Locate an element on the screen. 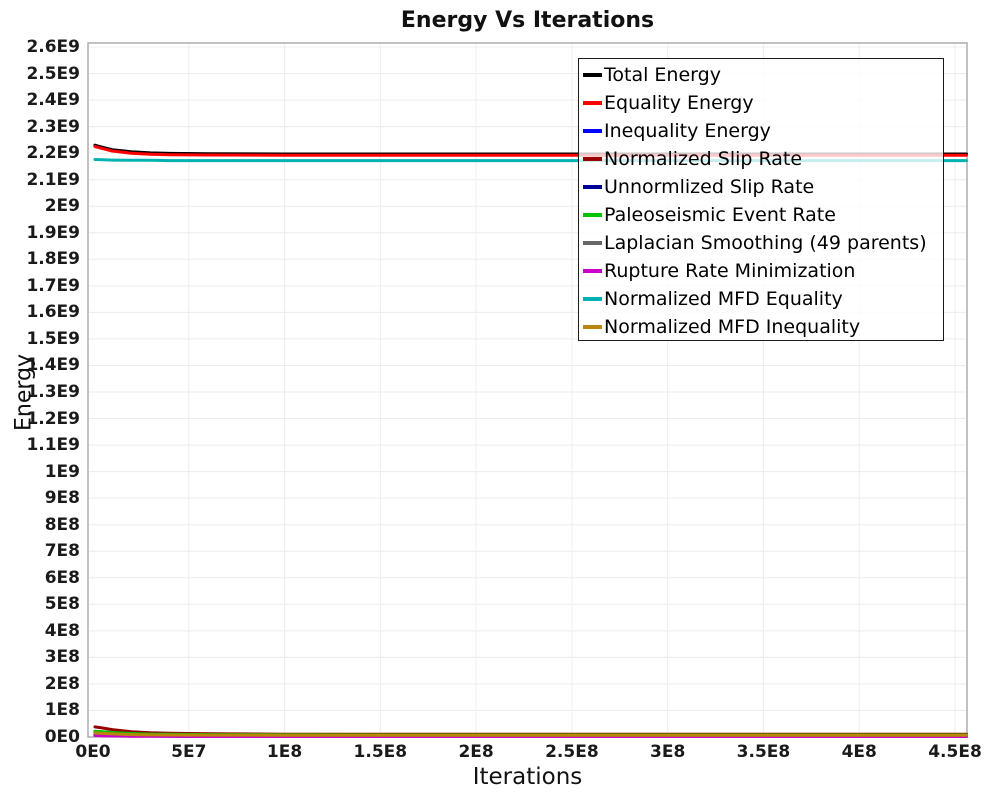  y-tick-label: 1.4E9 is located at coordinates (53, 365).